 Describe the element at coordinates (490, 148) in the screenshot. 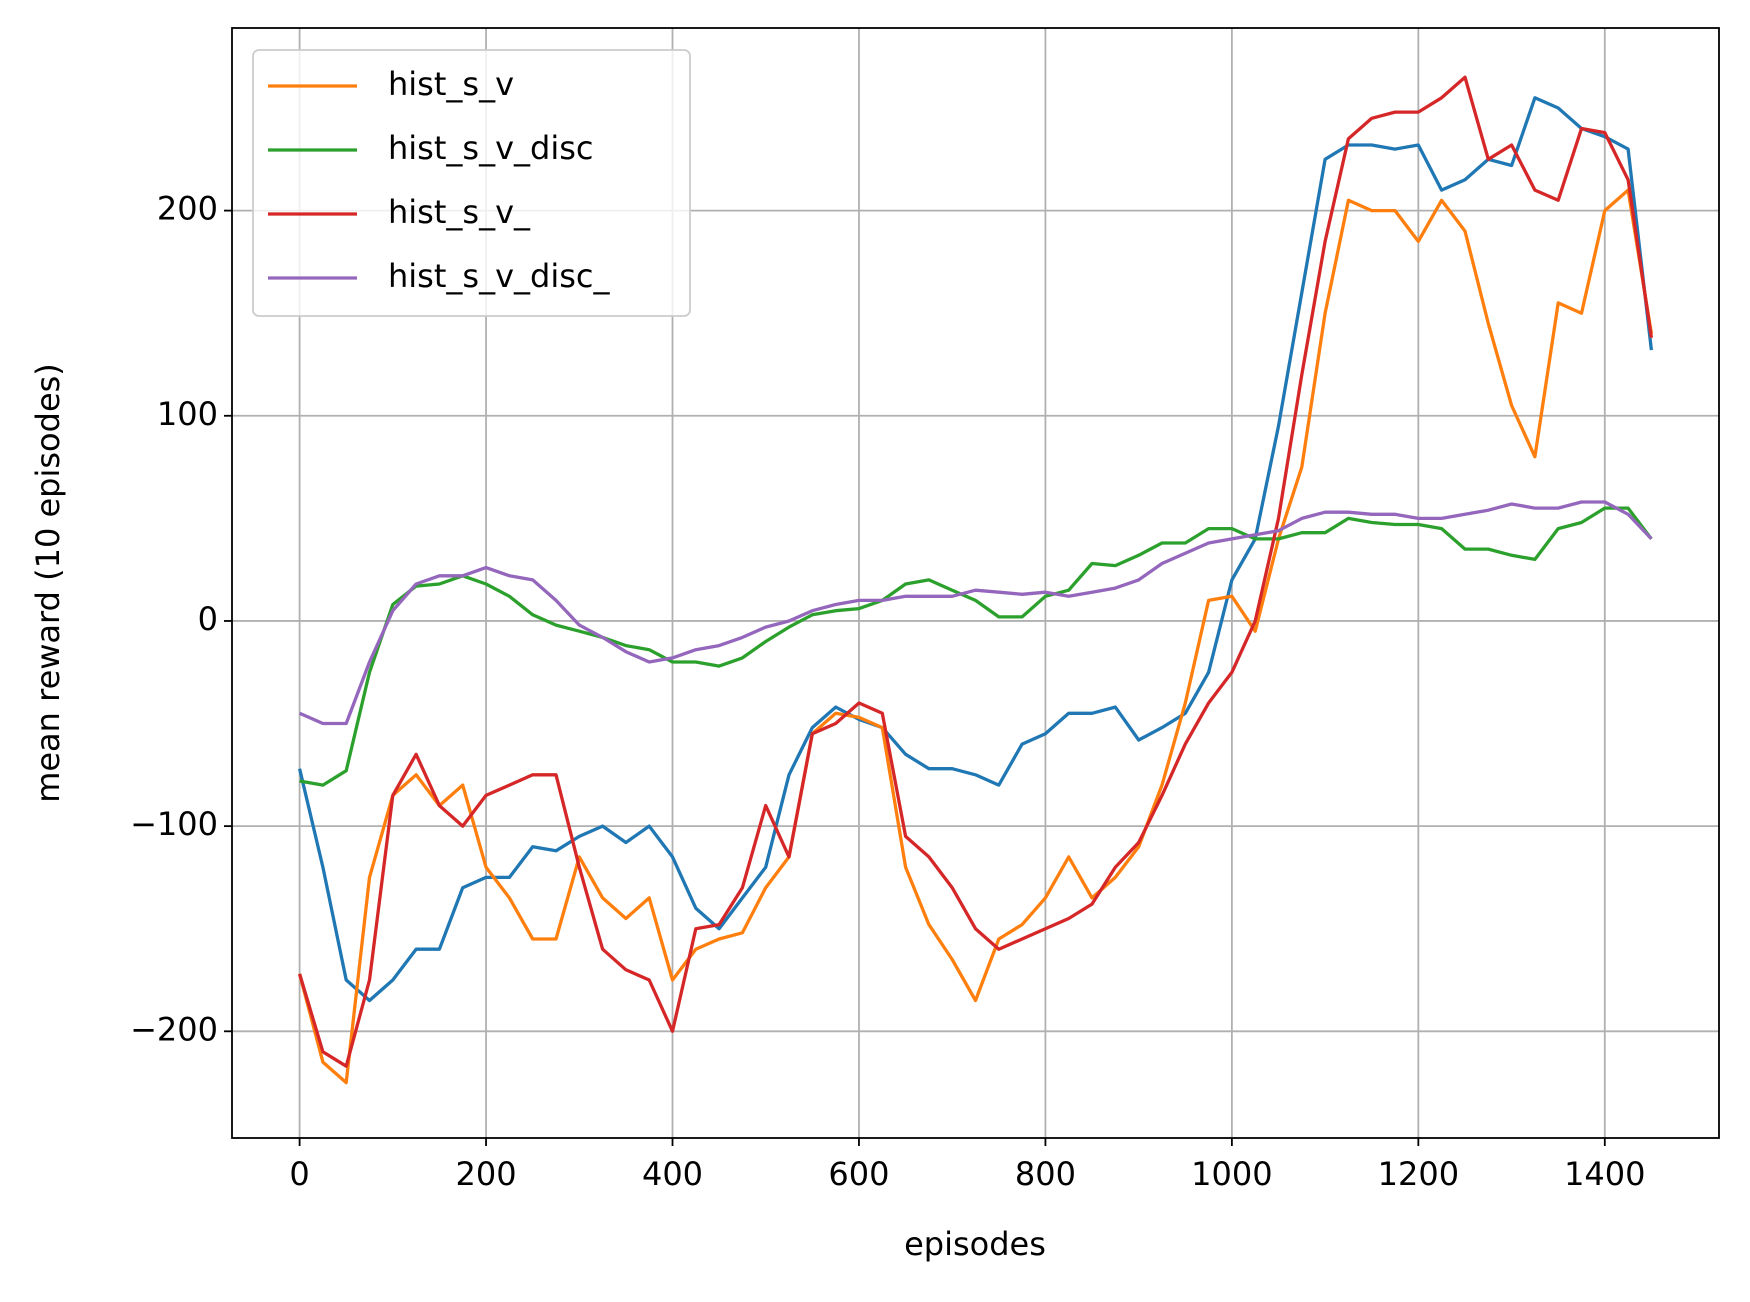

I see `legend-label: hist_s_v_disc` at that location.